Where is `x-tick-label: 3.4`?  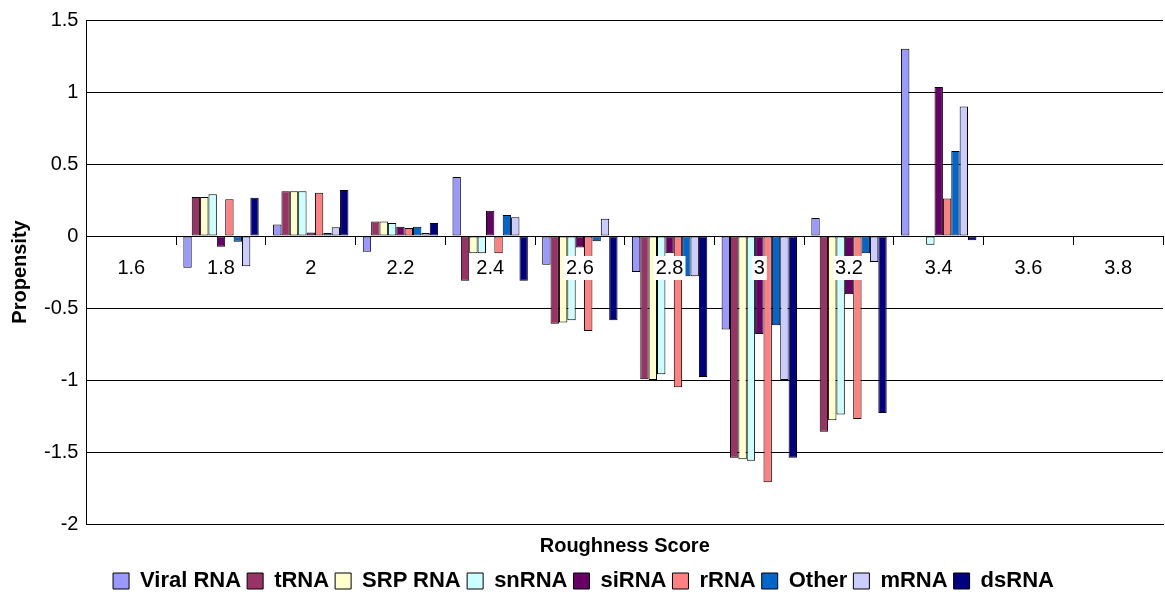 x-tick-label: 3.4 is located at coordinates (938, 266).